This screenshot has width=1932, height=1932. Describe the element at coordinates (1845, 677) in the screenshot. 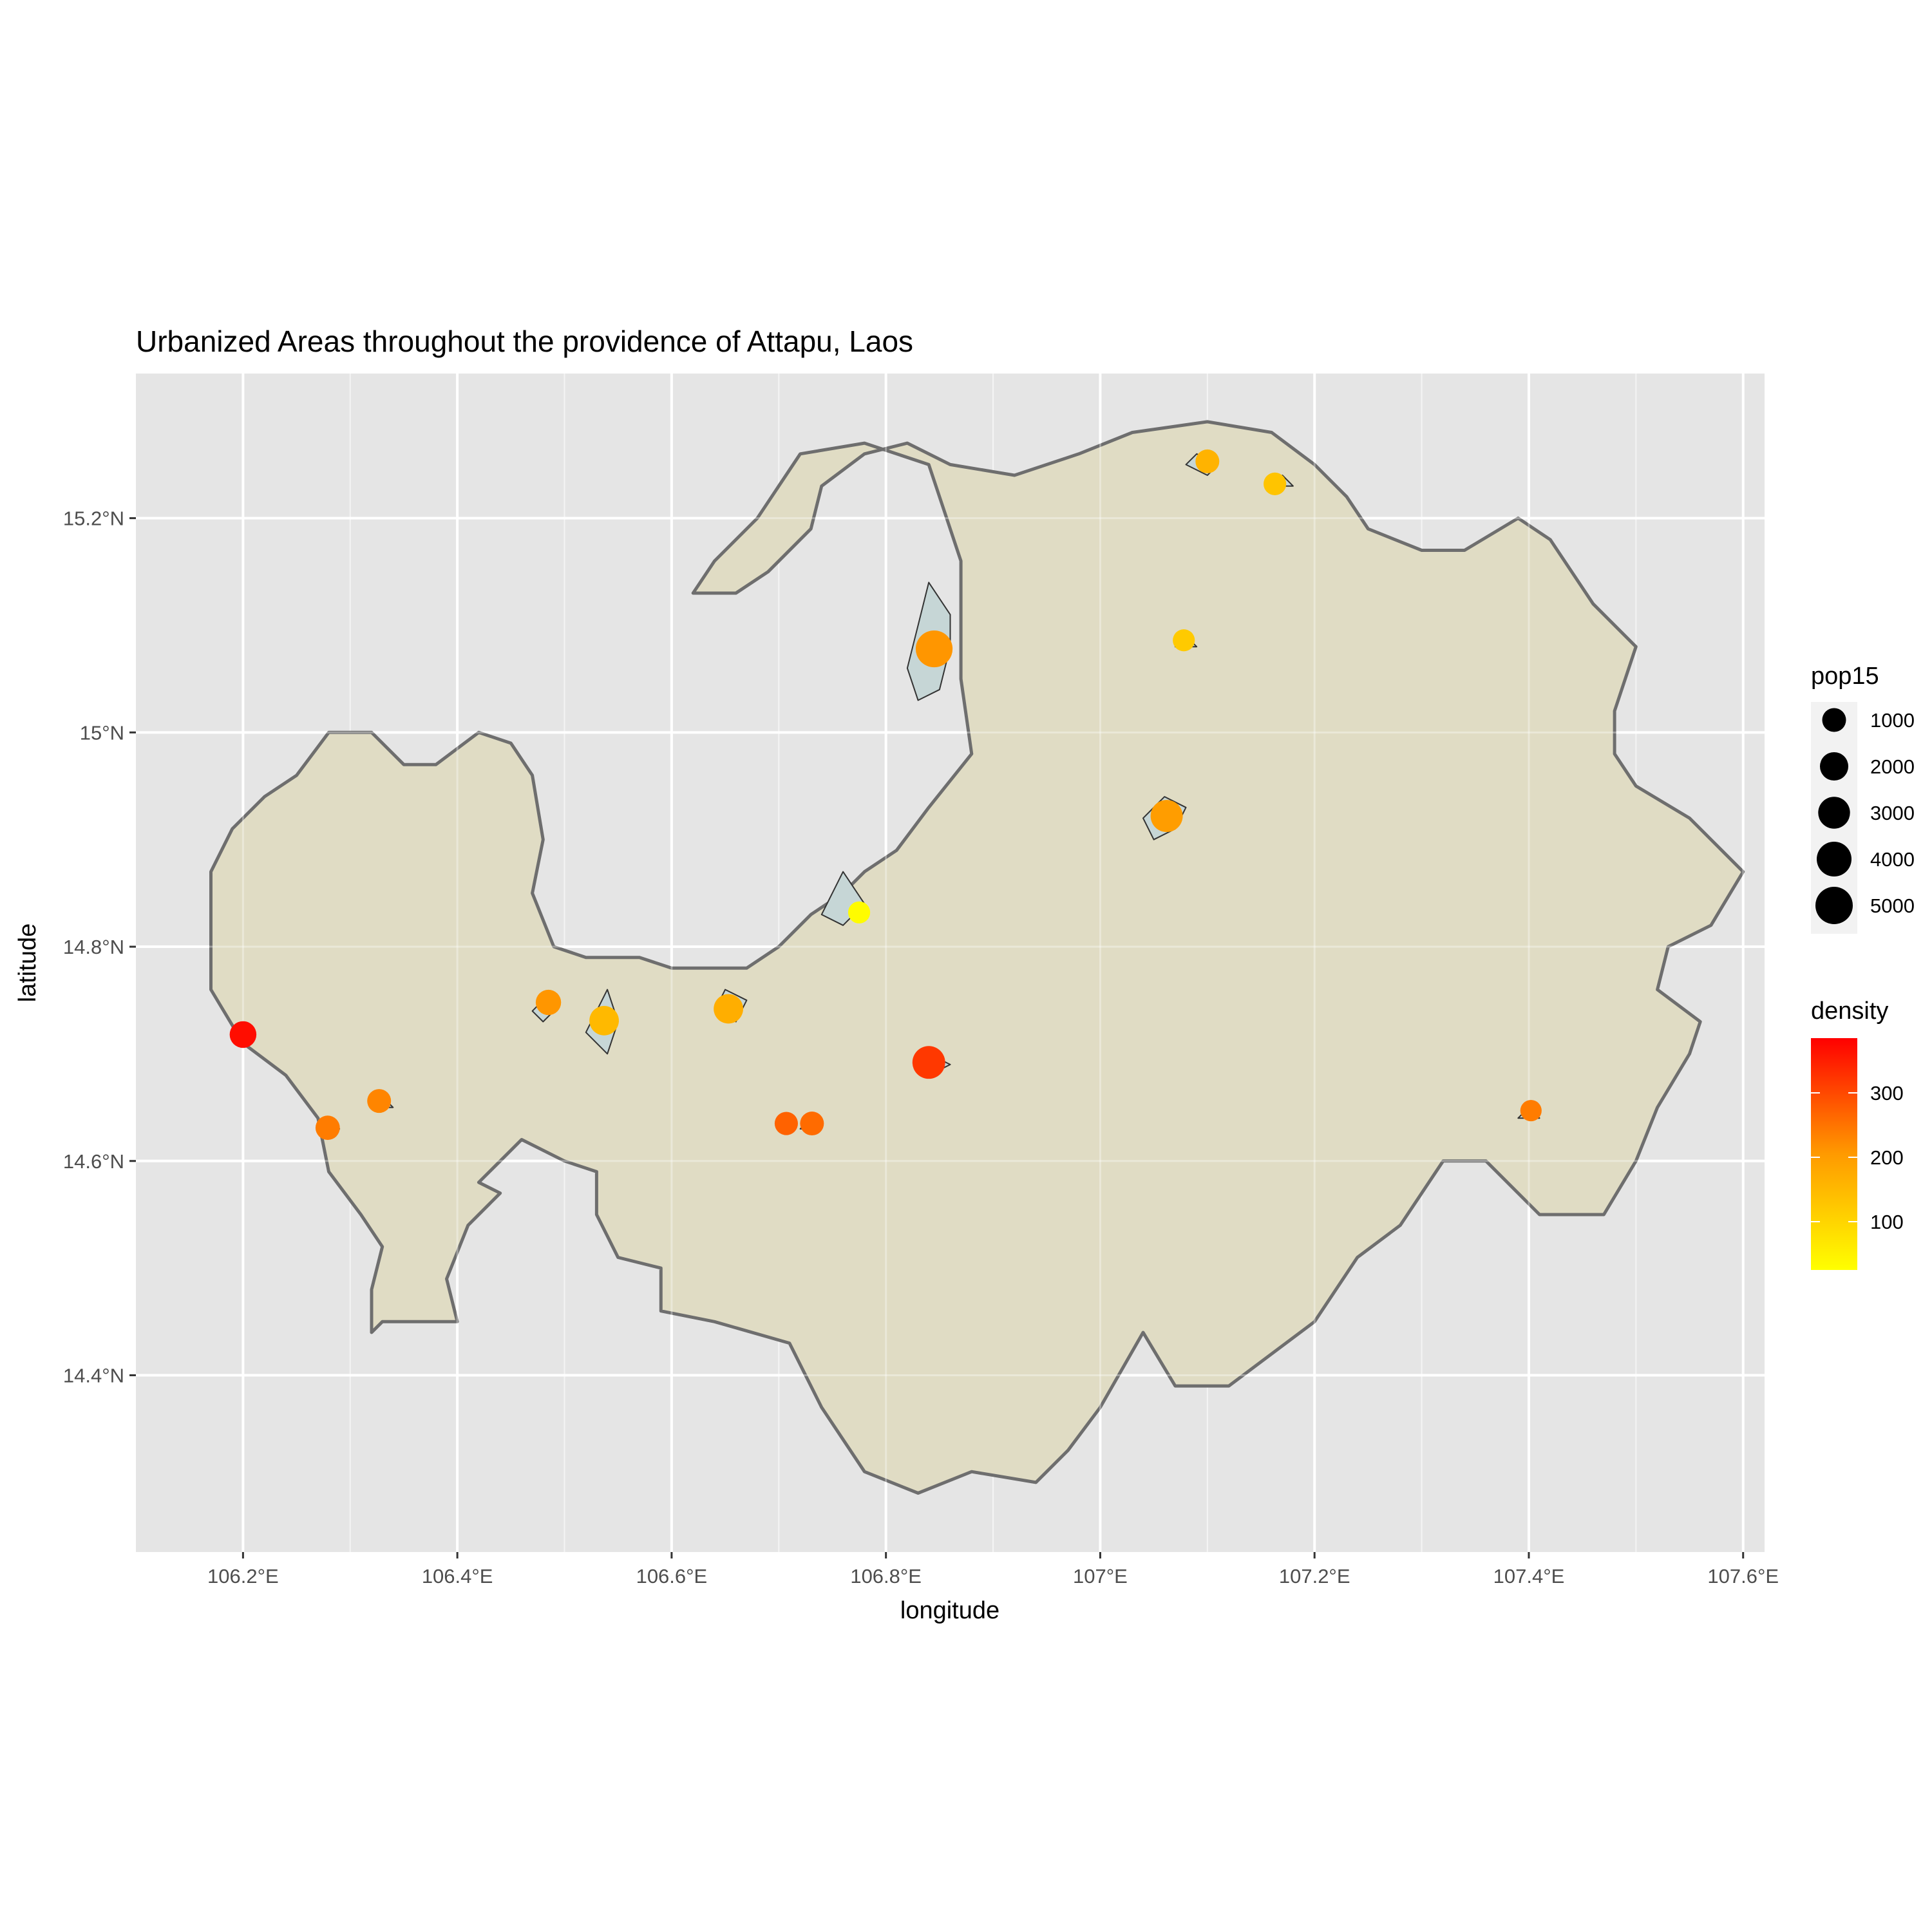

I see `size-legend-title: pop15` at that location.